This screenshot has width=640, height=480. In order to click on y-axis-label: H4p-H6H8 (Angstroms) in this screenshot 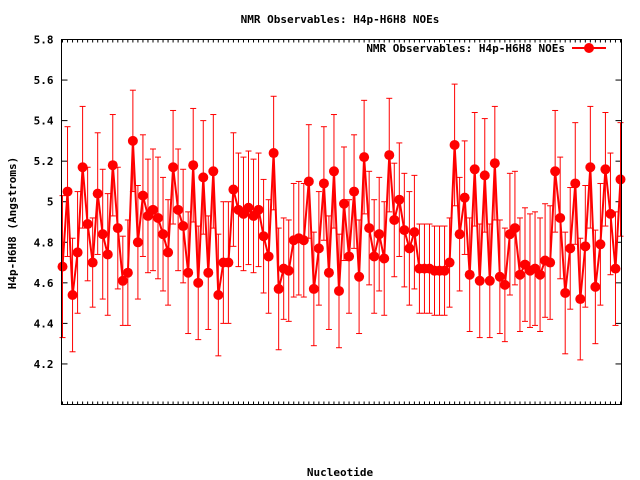, I will do `click(12, 223)`.